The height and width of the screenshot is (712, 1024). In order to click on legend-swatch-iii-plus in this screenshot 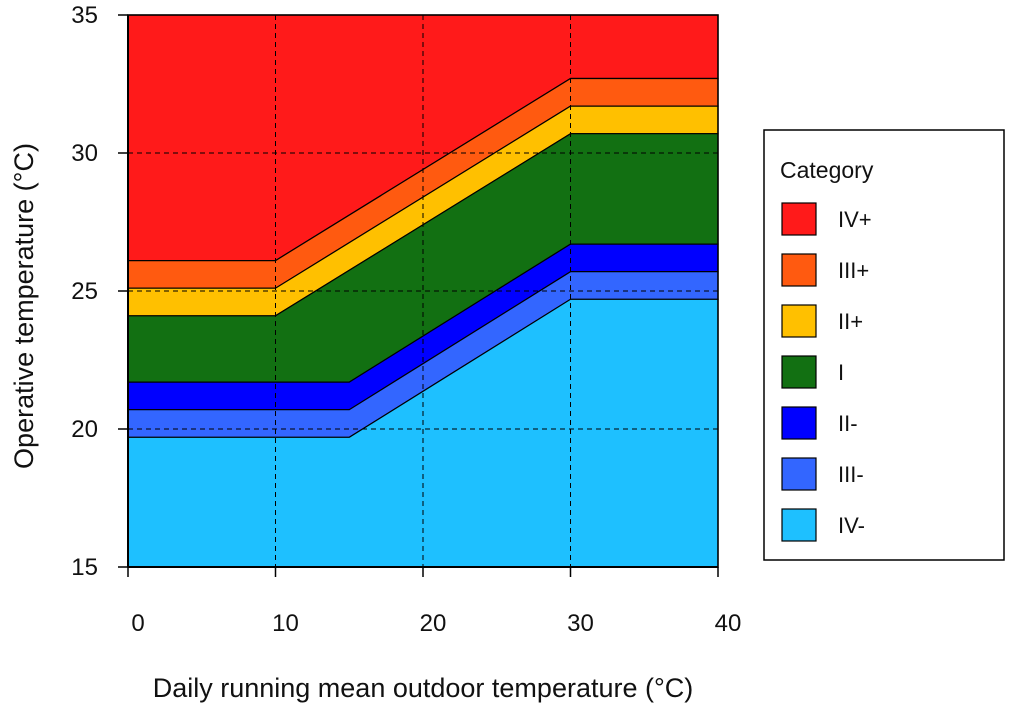, I will do `click(799, 270)`.